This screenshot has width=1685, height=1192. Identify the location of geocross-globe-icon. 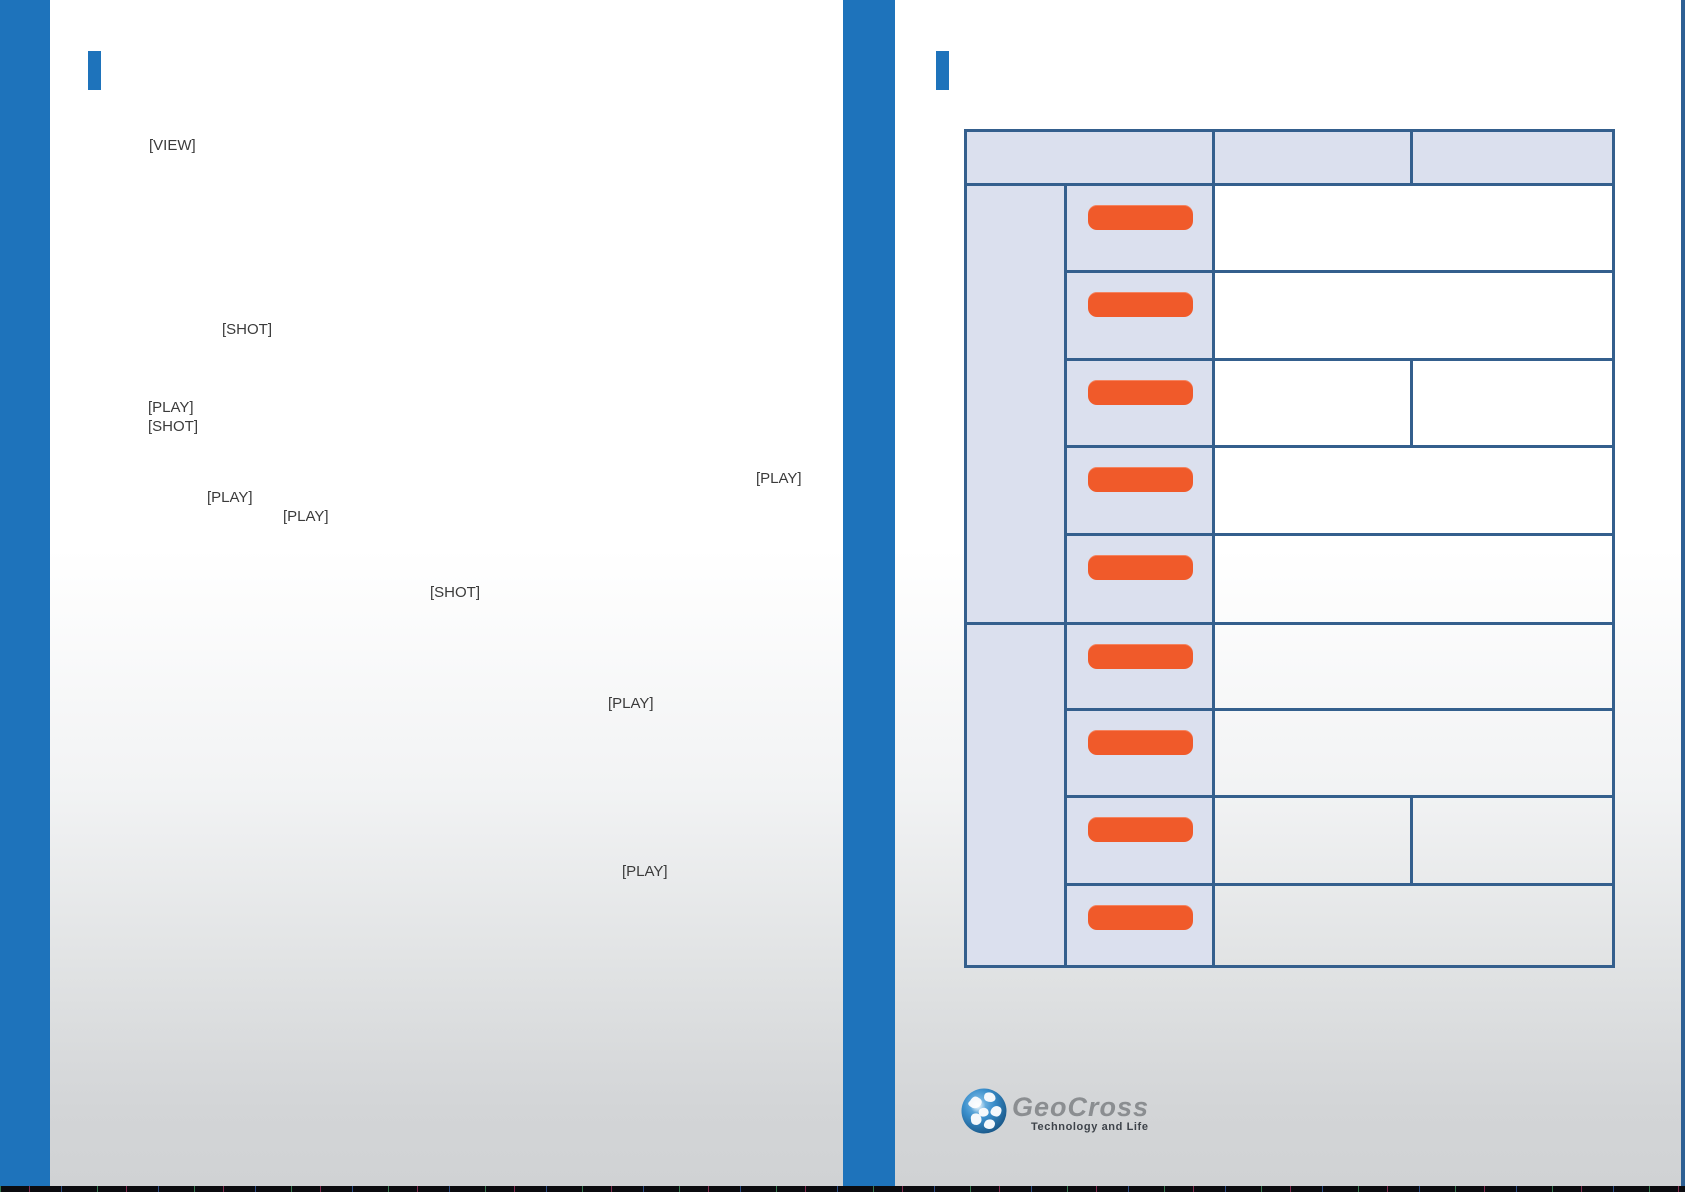
(984, 1111).